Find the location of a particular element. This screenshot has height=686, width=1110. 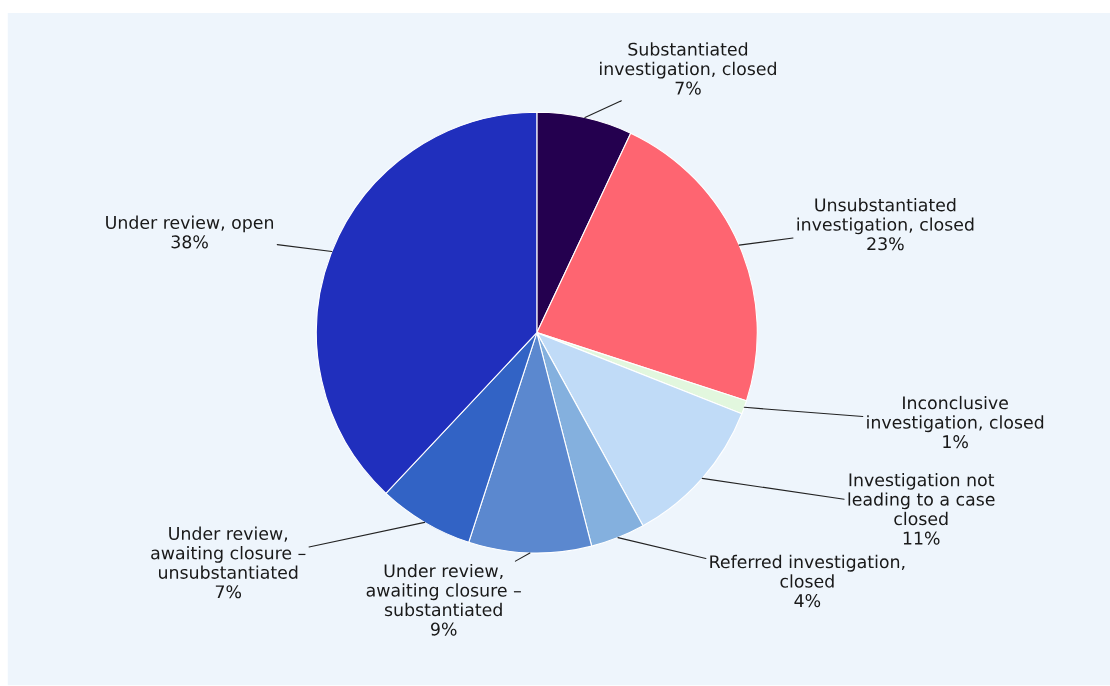

data-label: 23% is located at coordinates (885, 244).